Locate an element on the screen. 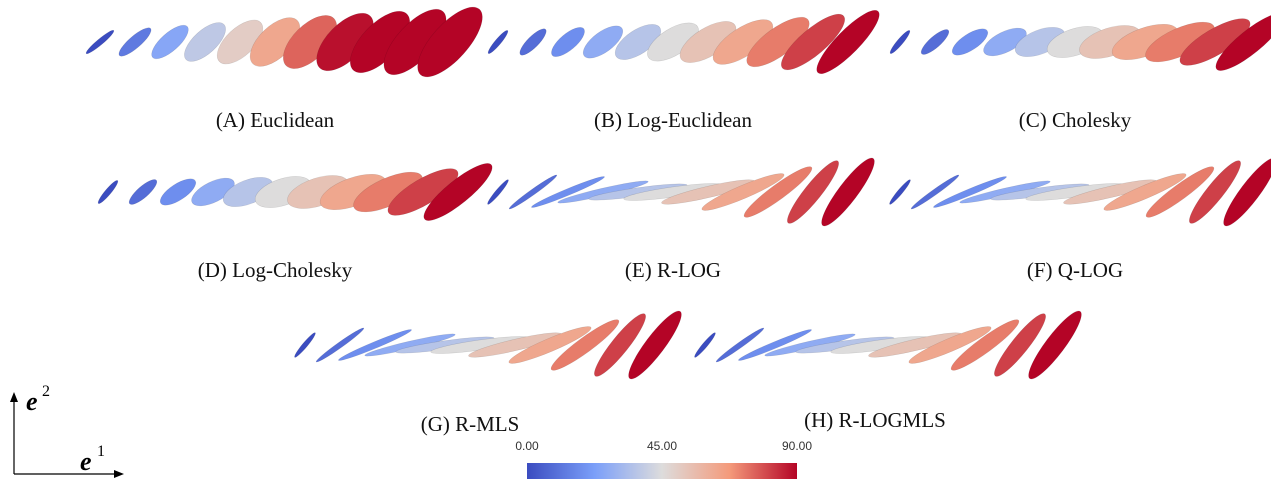 This screenshot has height=479, width=1271. panel-label: (H) R-LOGMLS is located at coordinates (875, 420).